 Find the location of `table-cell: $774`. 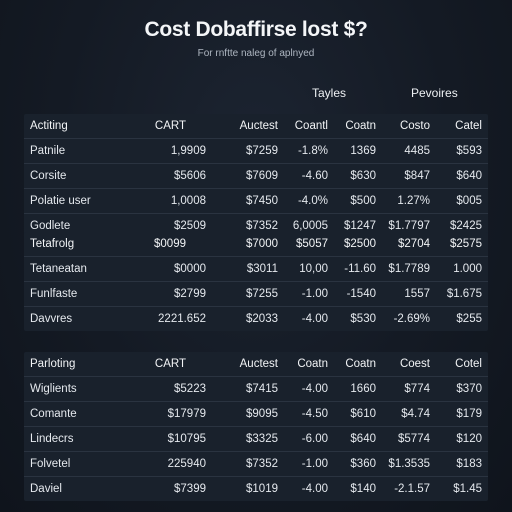

table-cell: $774 is located at coordinates (417, 389).